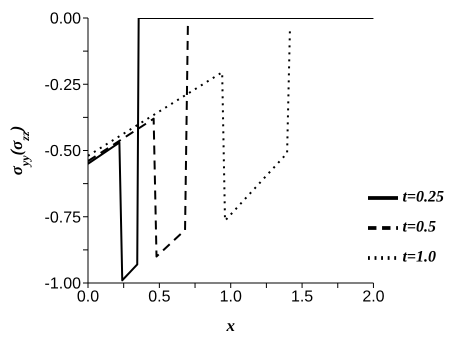  I want to click on legend-label: t=0.5, so click(419, 227).